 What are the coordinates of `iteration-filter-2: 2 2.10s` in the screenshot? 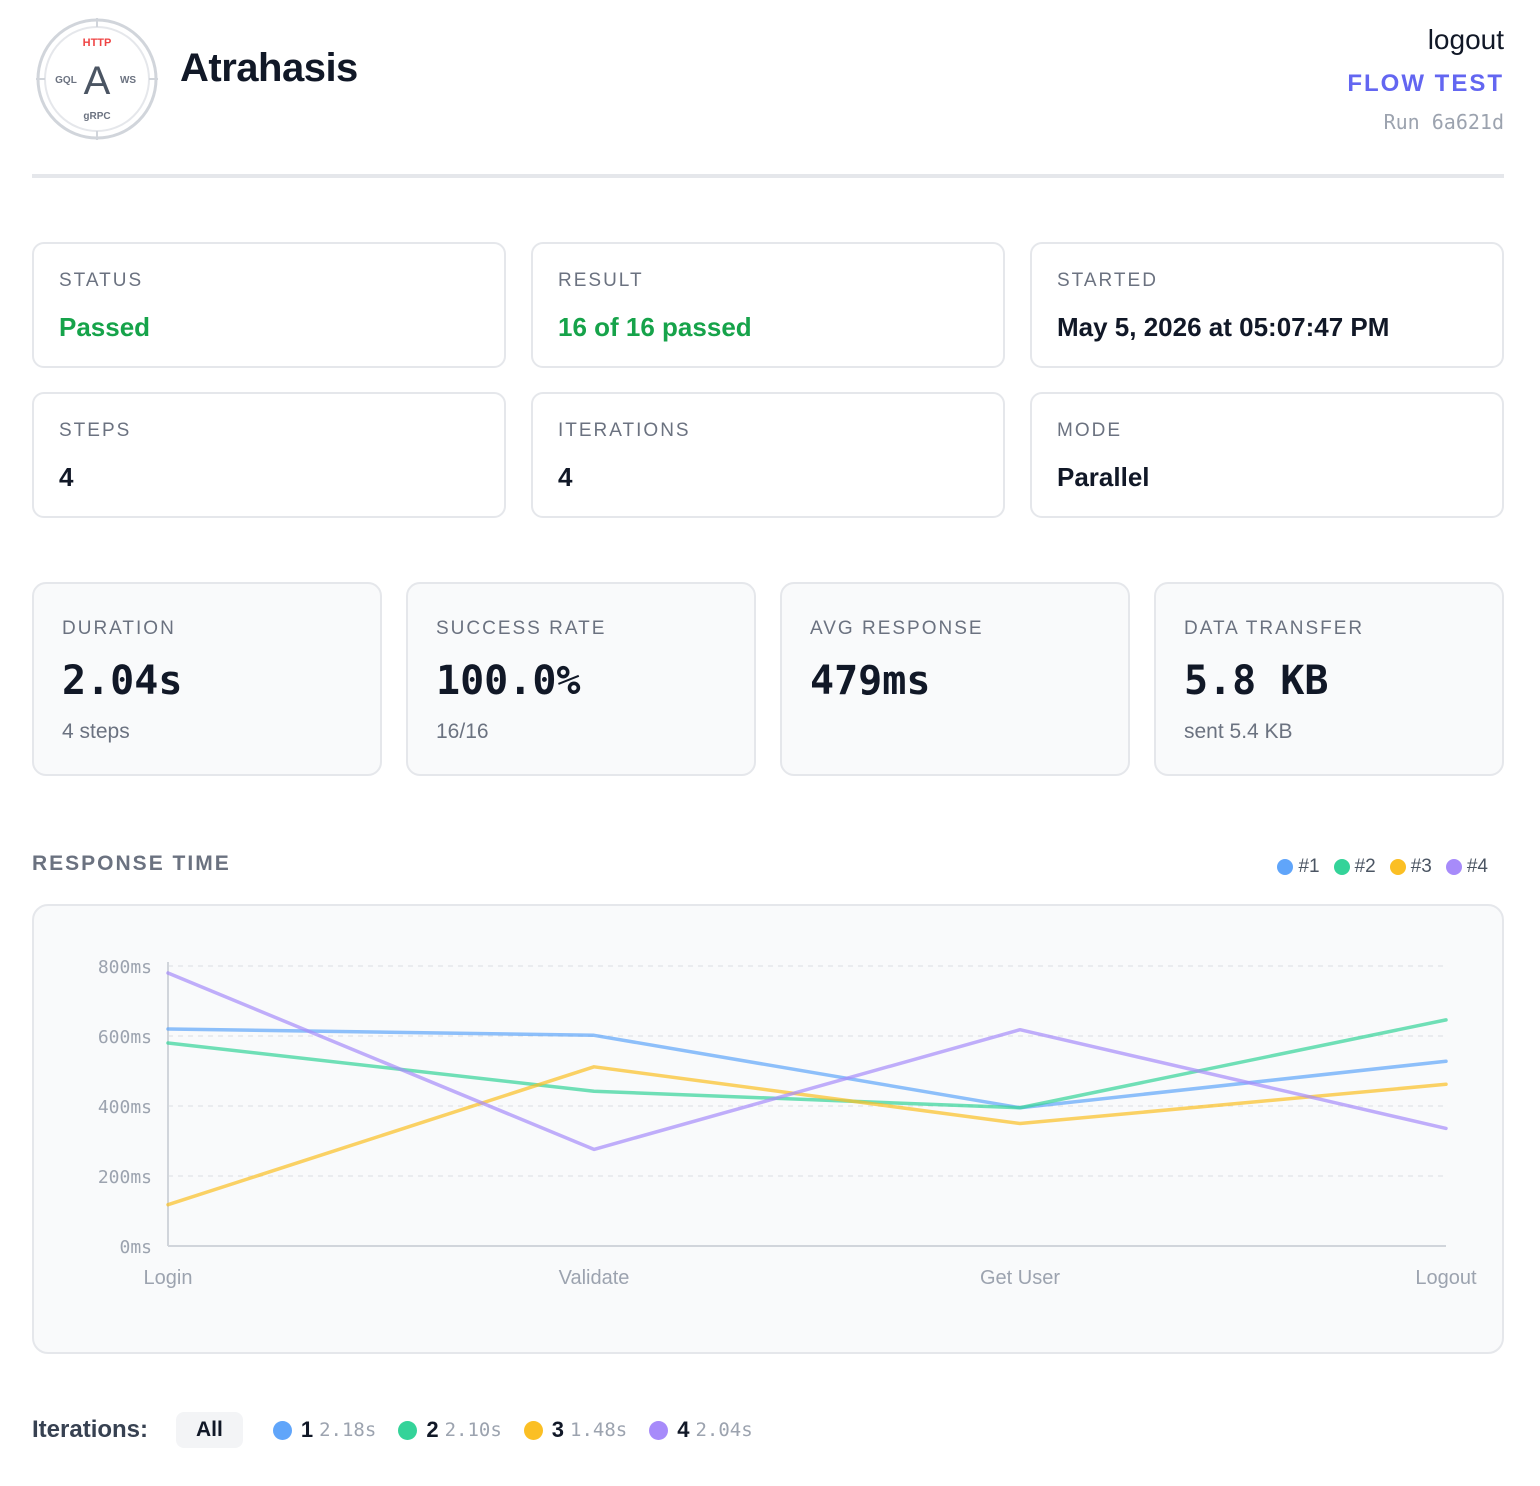 It's located at (450, 1430).